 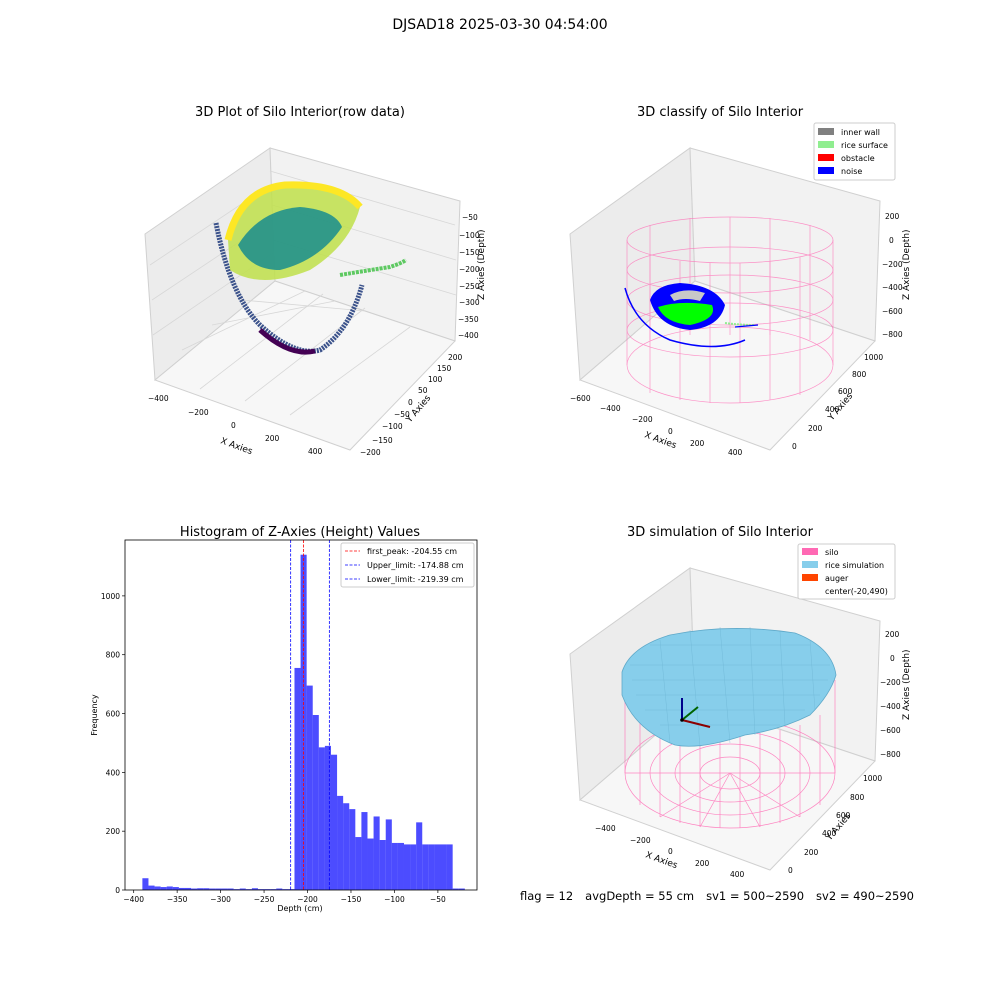 I want to click on silo-wireframe, so click(x=730, y=310).